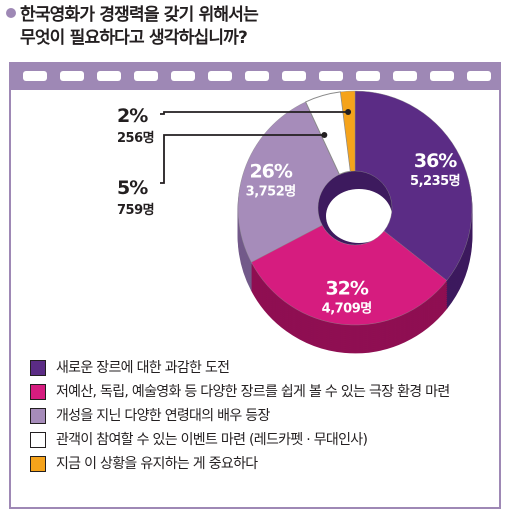 The width and height of the screenshot is (510, 515). What do you see at coordinates (435, 161) in the screenshot?
I see `slice-percent-label: 36%` at bounding box center [435, 161].